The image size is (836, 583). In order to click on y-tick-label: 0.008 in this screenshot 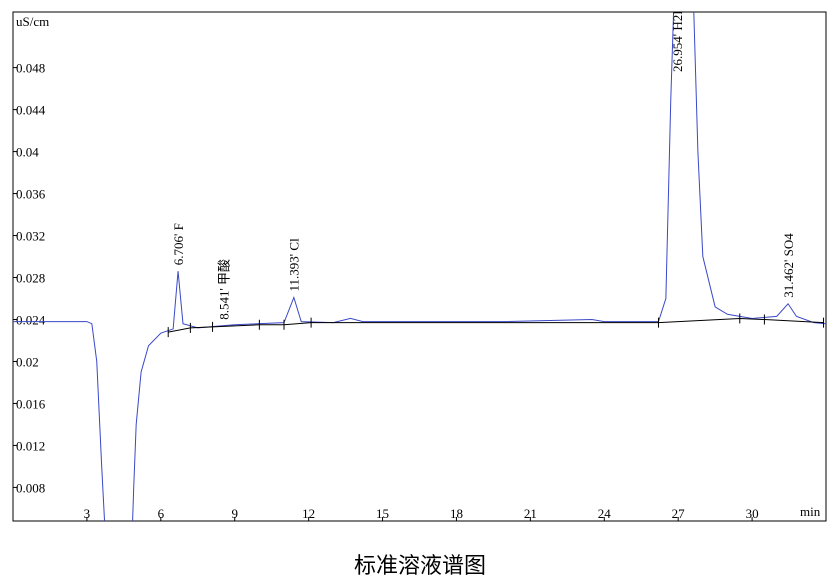, I will do `click(30, 487)`.